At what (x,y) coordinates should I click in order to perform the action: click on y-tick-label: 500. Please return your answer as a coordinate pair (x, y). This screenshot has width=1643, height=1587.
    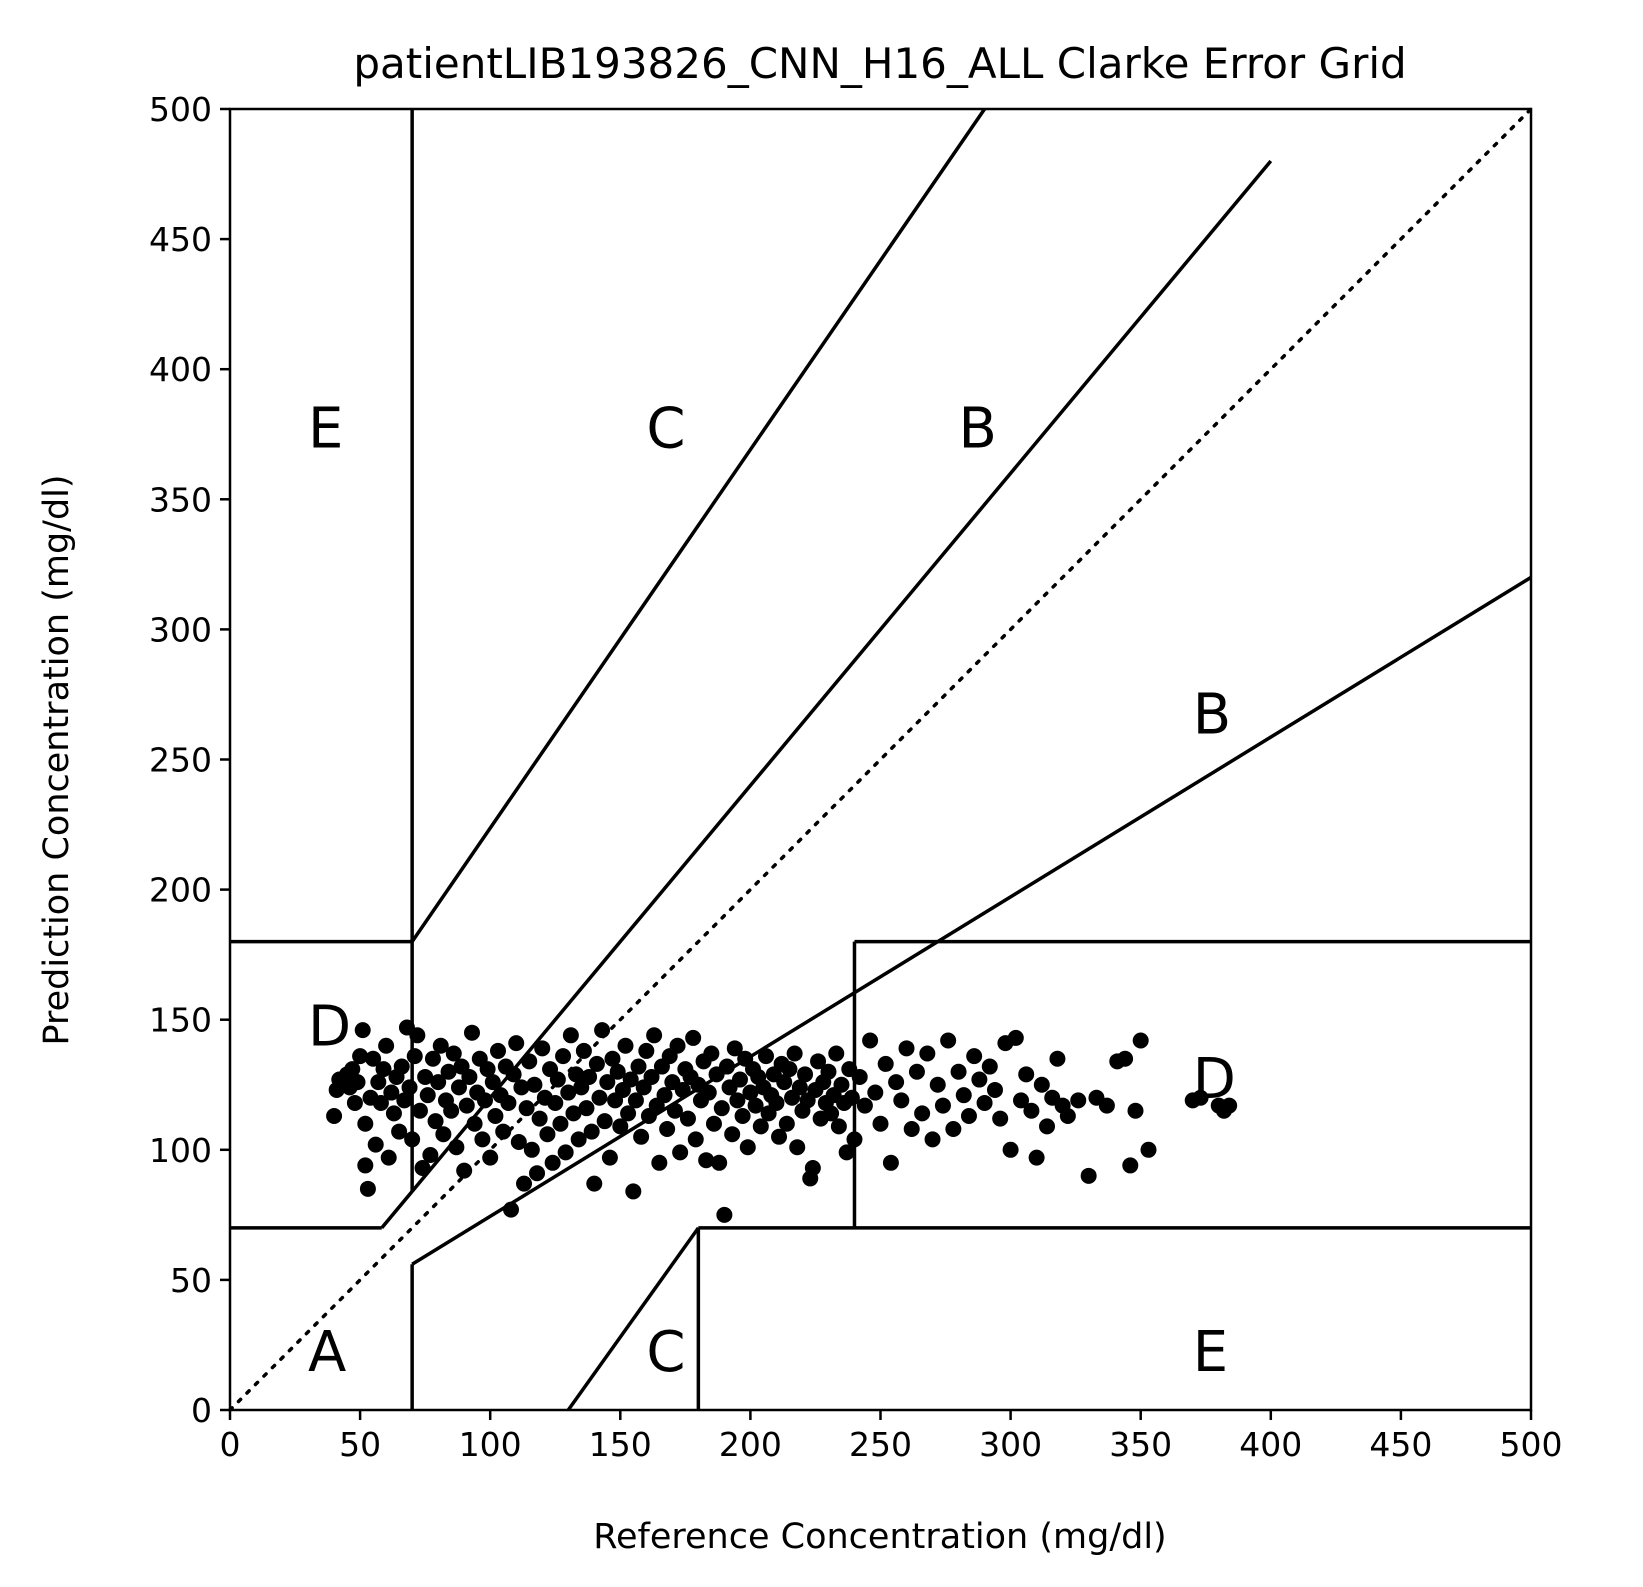
    Looking at the image, I should click on (180, 109).